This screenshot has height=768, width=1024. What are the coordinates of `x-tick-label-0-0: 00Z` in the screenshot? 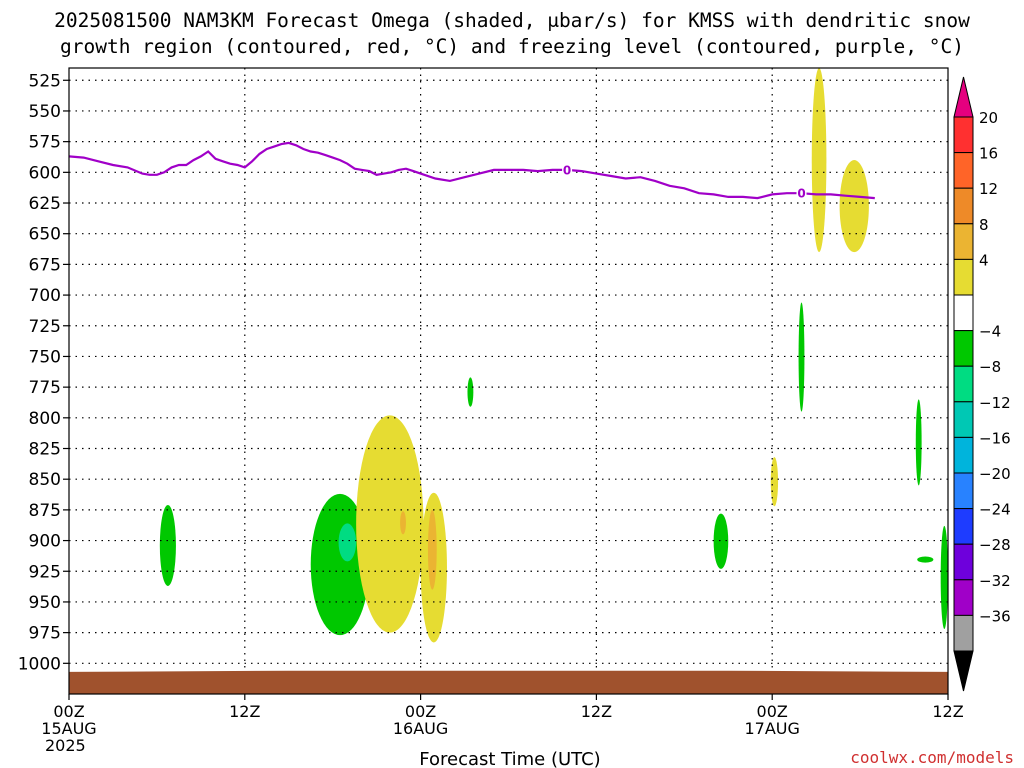 It's located at (68, 711).